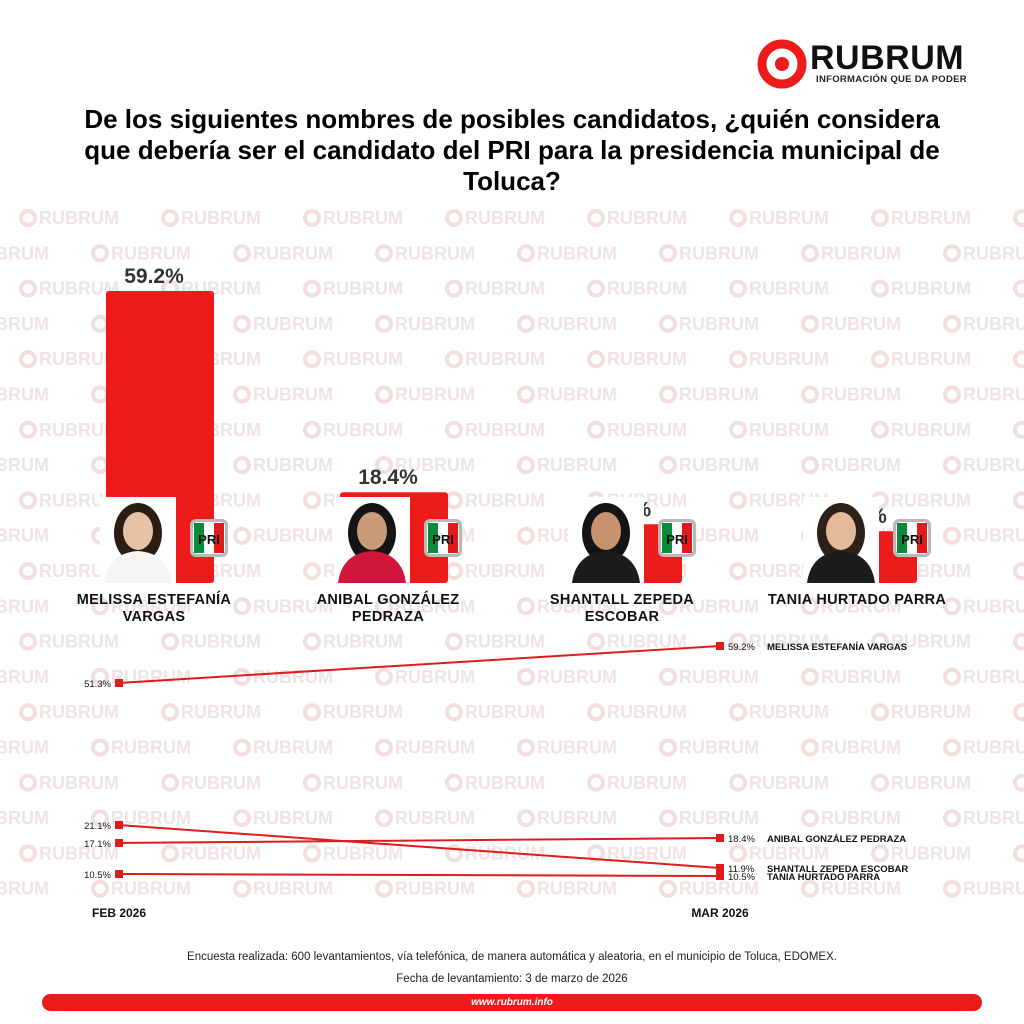 The height and width of the screenshot is (1024, 1024). What do you see at coordinates (667, 538) in the screenshot?
I see `pri-badge-green` at bounding box center [667, 538].